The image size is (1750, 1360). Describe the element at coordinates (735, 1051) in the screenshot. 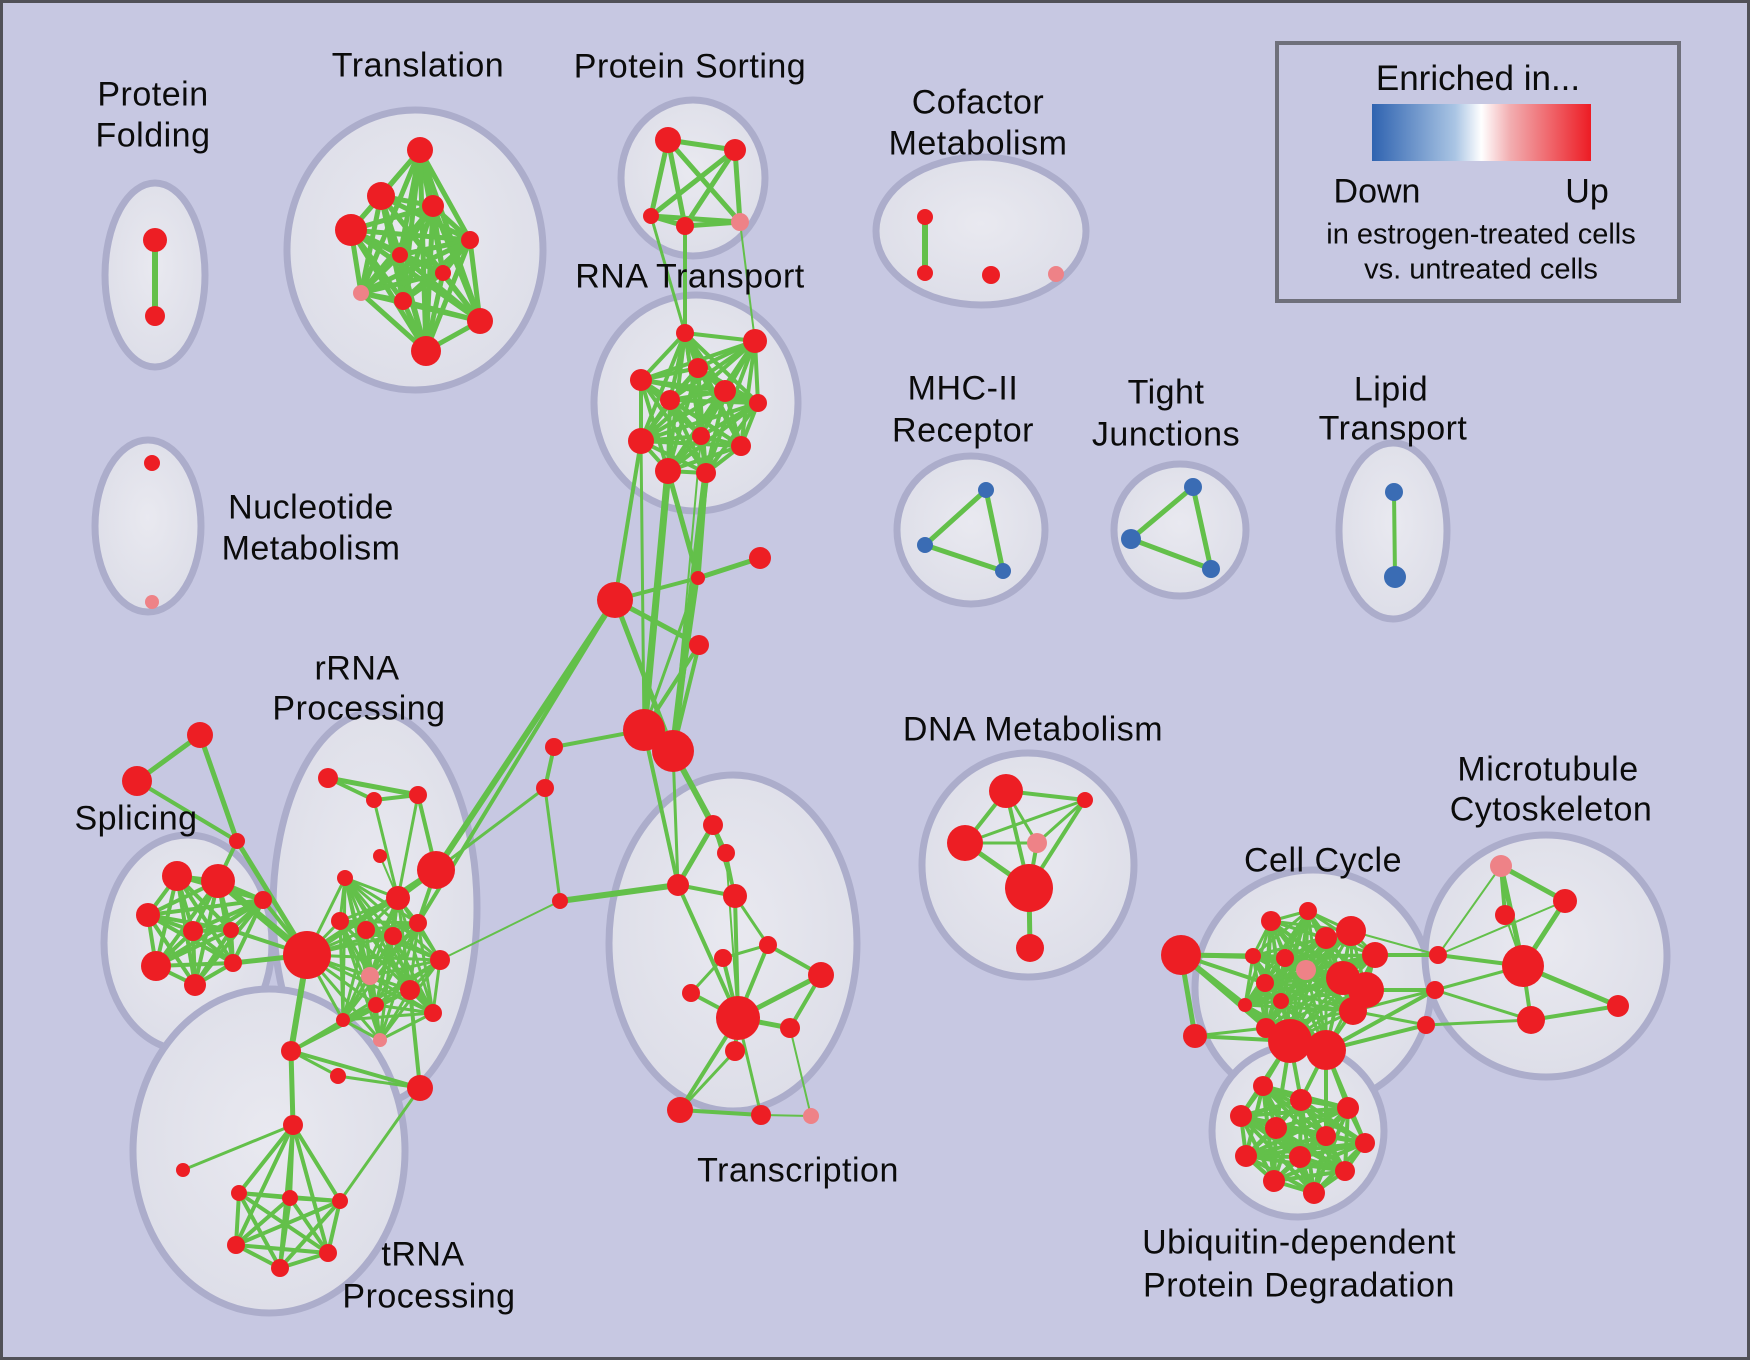

I see `node-x12` at that location.